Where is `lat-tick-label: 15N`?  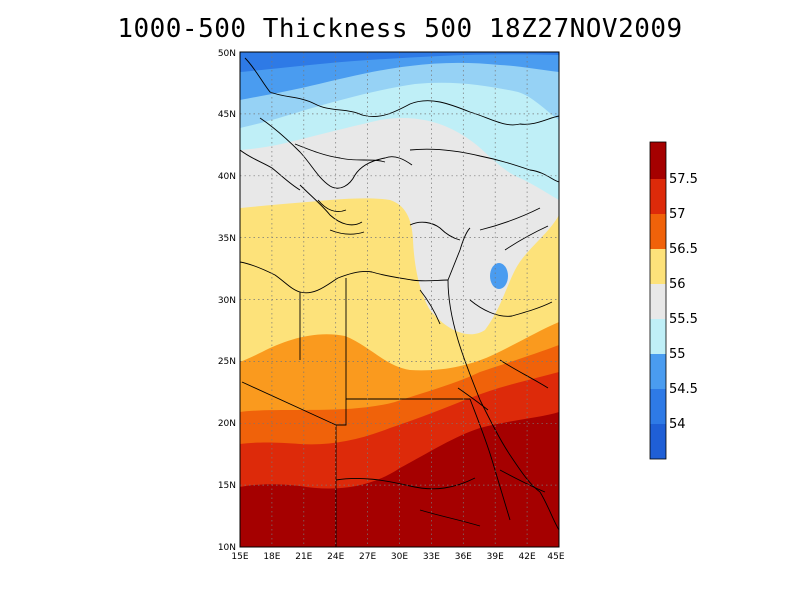
lat-tick-label: 15N is located at coordinates (227, 486).